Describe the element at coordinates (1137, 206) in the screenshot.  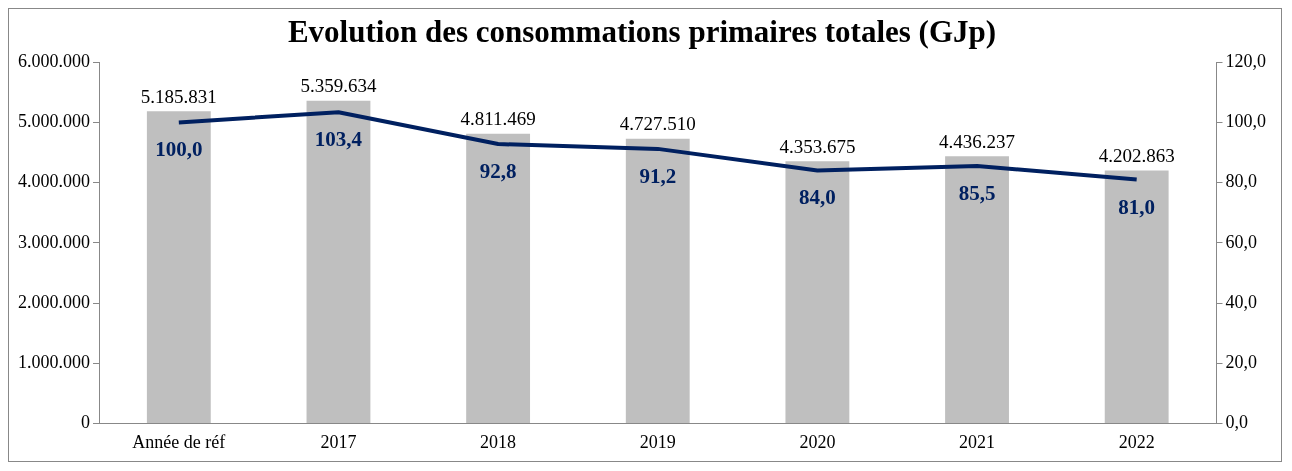
I see `data-label: 81,0` at that location.